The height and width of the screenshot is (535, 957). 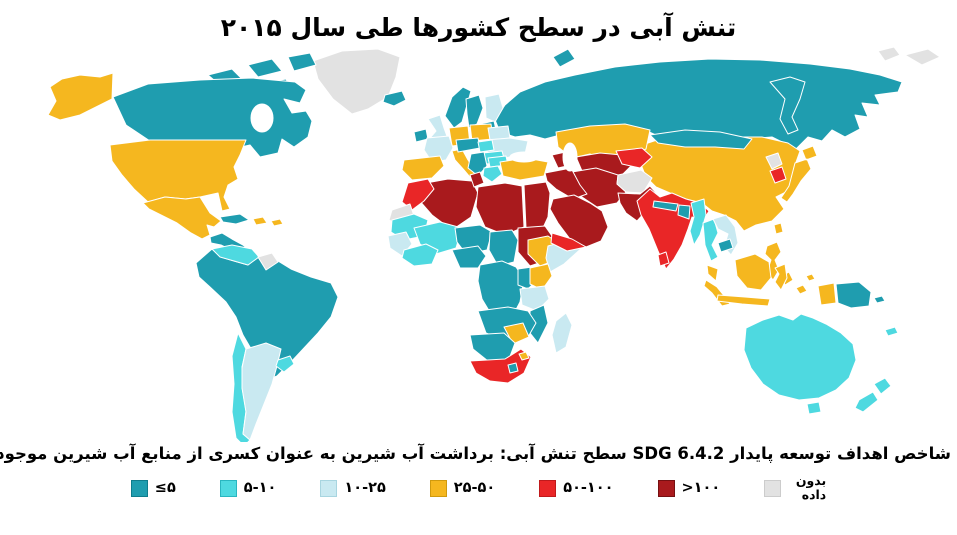 What do you see at coordinates (701, 139) in the screenshot?
I see `region-mongolia` at bounding box center [701, 139].